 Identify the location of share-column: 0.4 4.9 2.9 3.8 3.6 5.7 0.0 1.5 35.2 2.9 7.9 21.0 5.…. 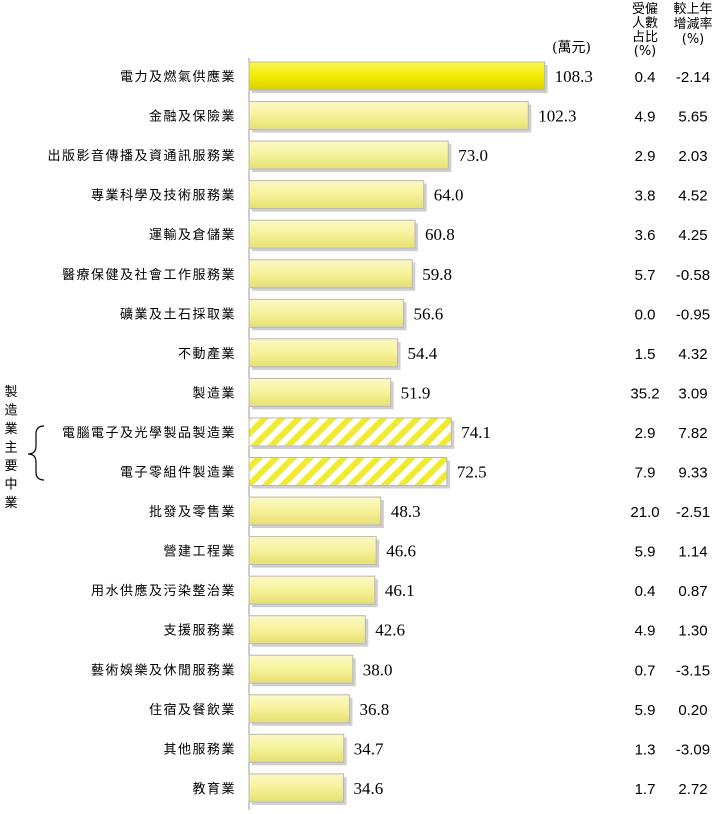
(644, 433).